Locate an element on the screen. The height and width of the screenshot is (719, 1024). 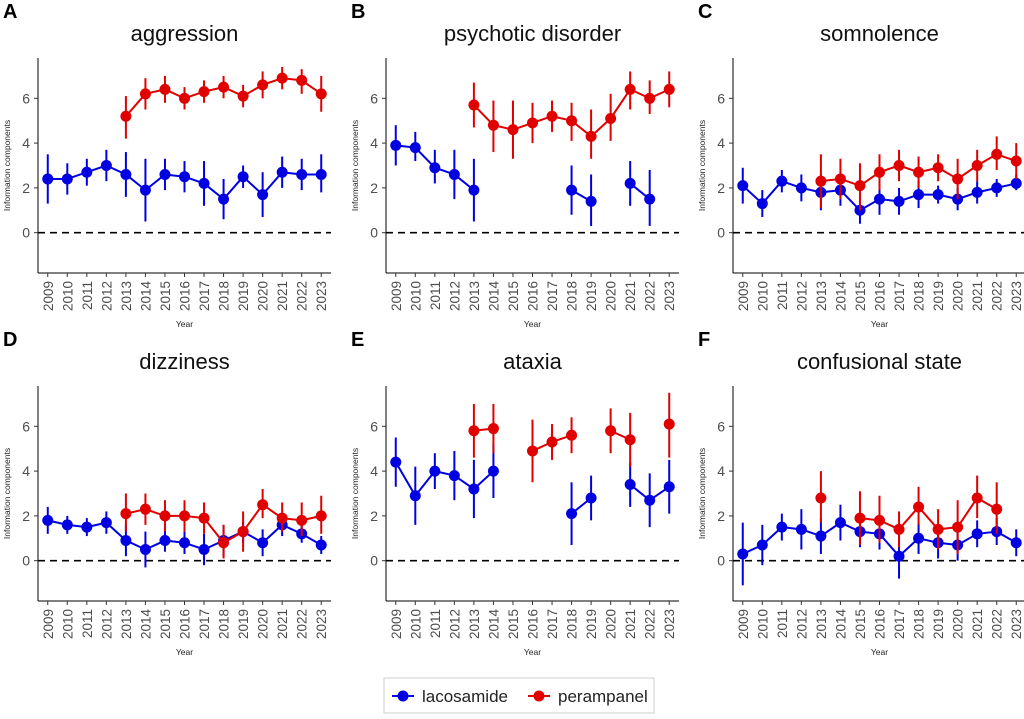
panel-title: dizziness is located at coordinates (184, 361).